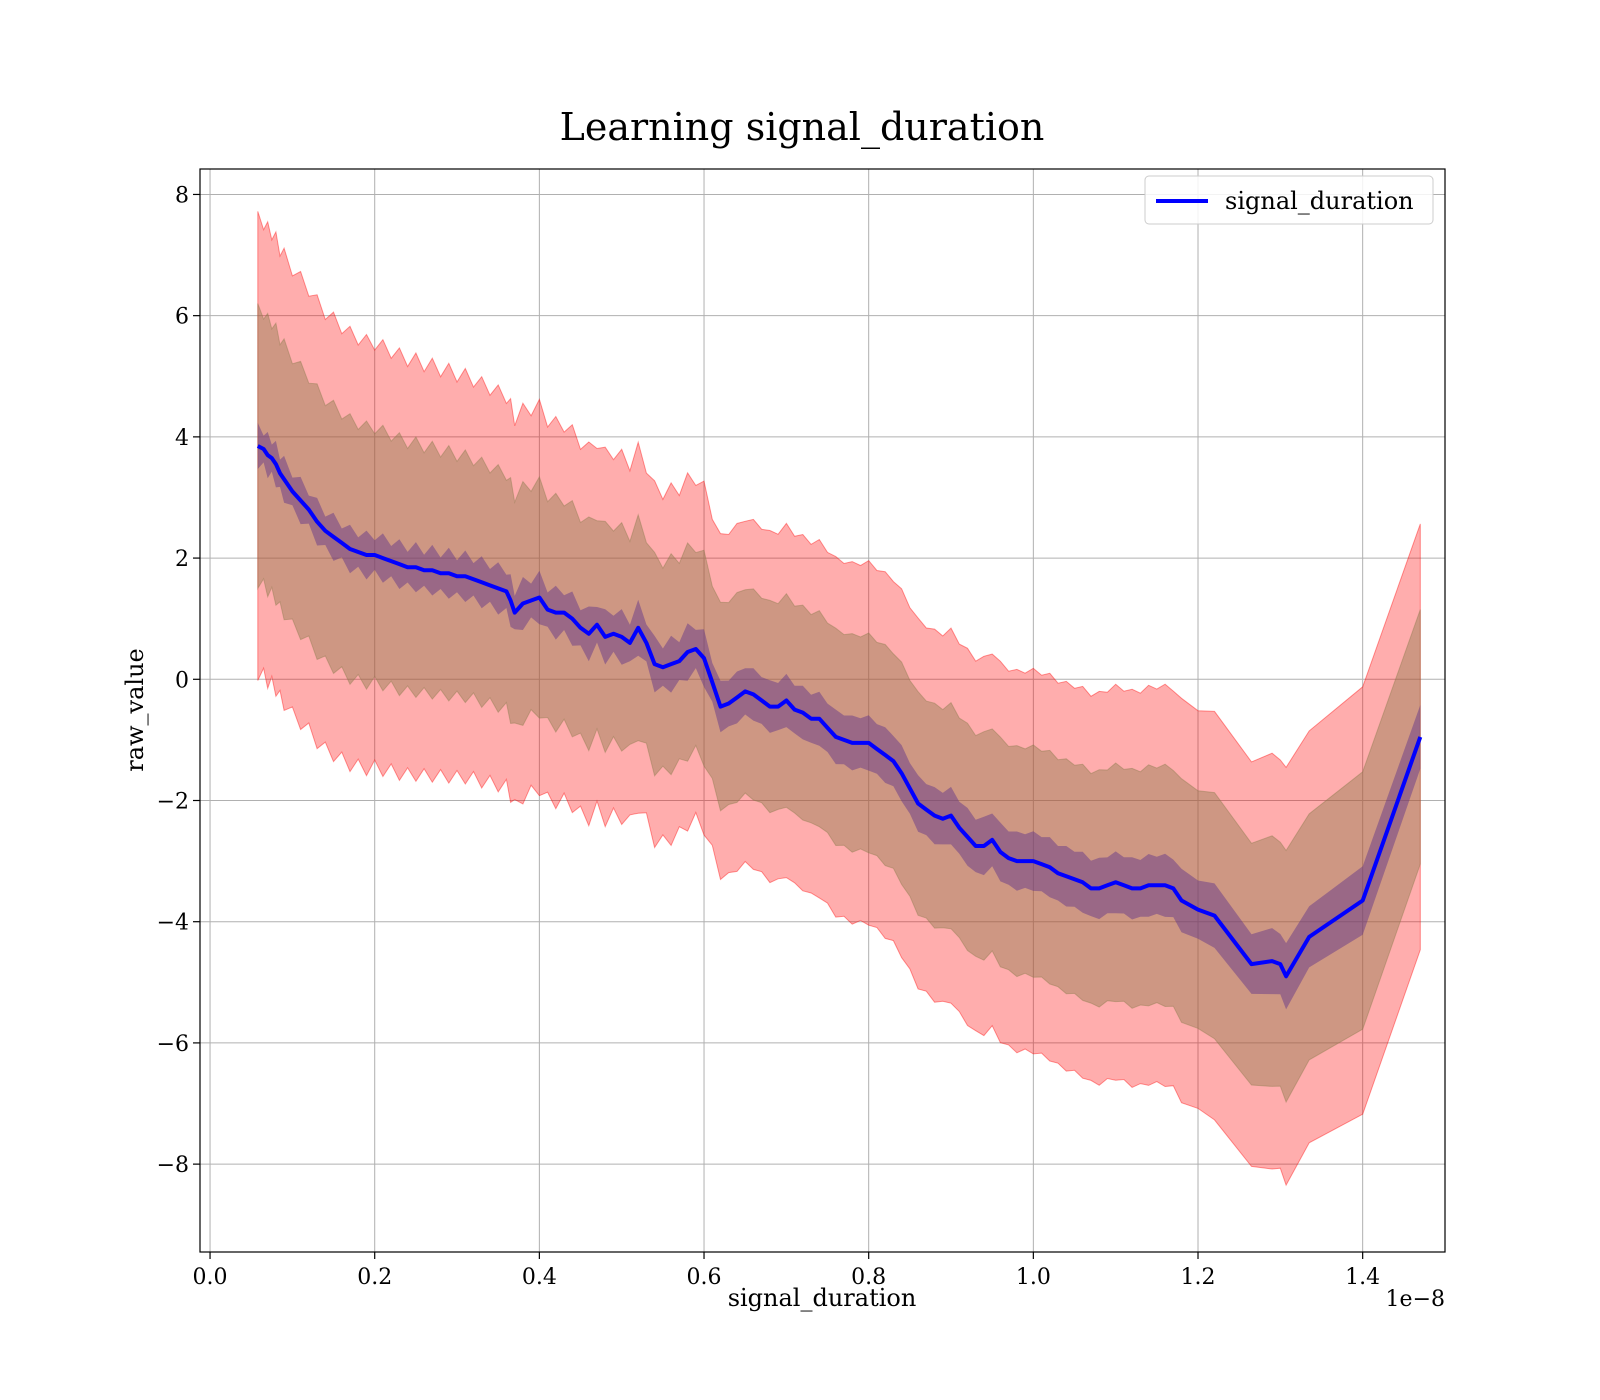  I want to click on x-tick-label: 0.6, so click(704, 1277).